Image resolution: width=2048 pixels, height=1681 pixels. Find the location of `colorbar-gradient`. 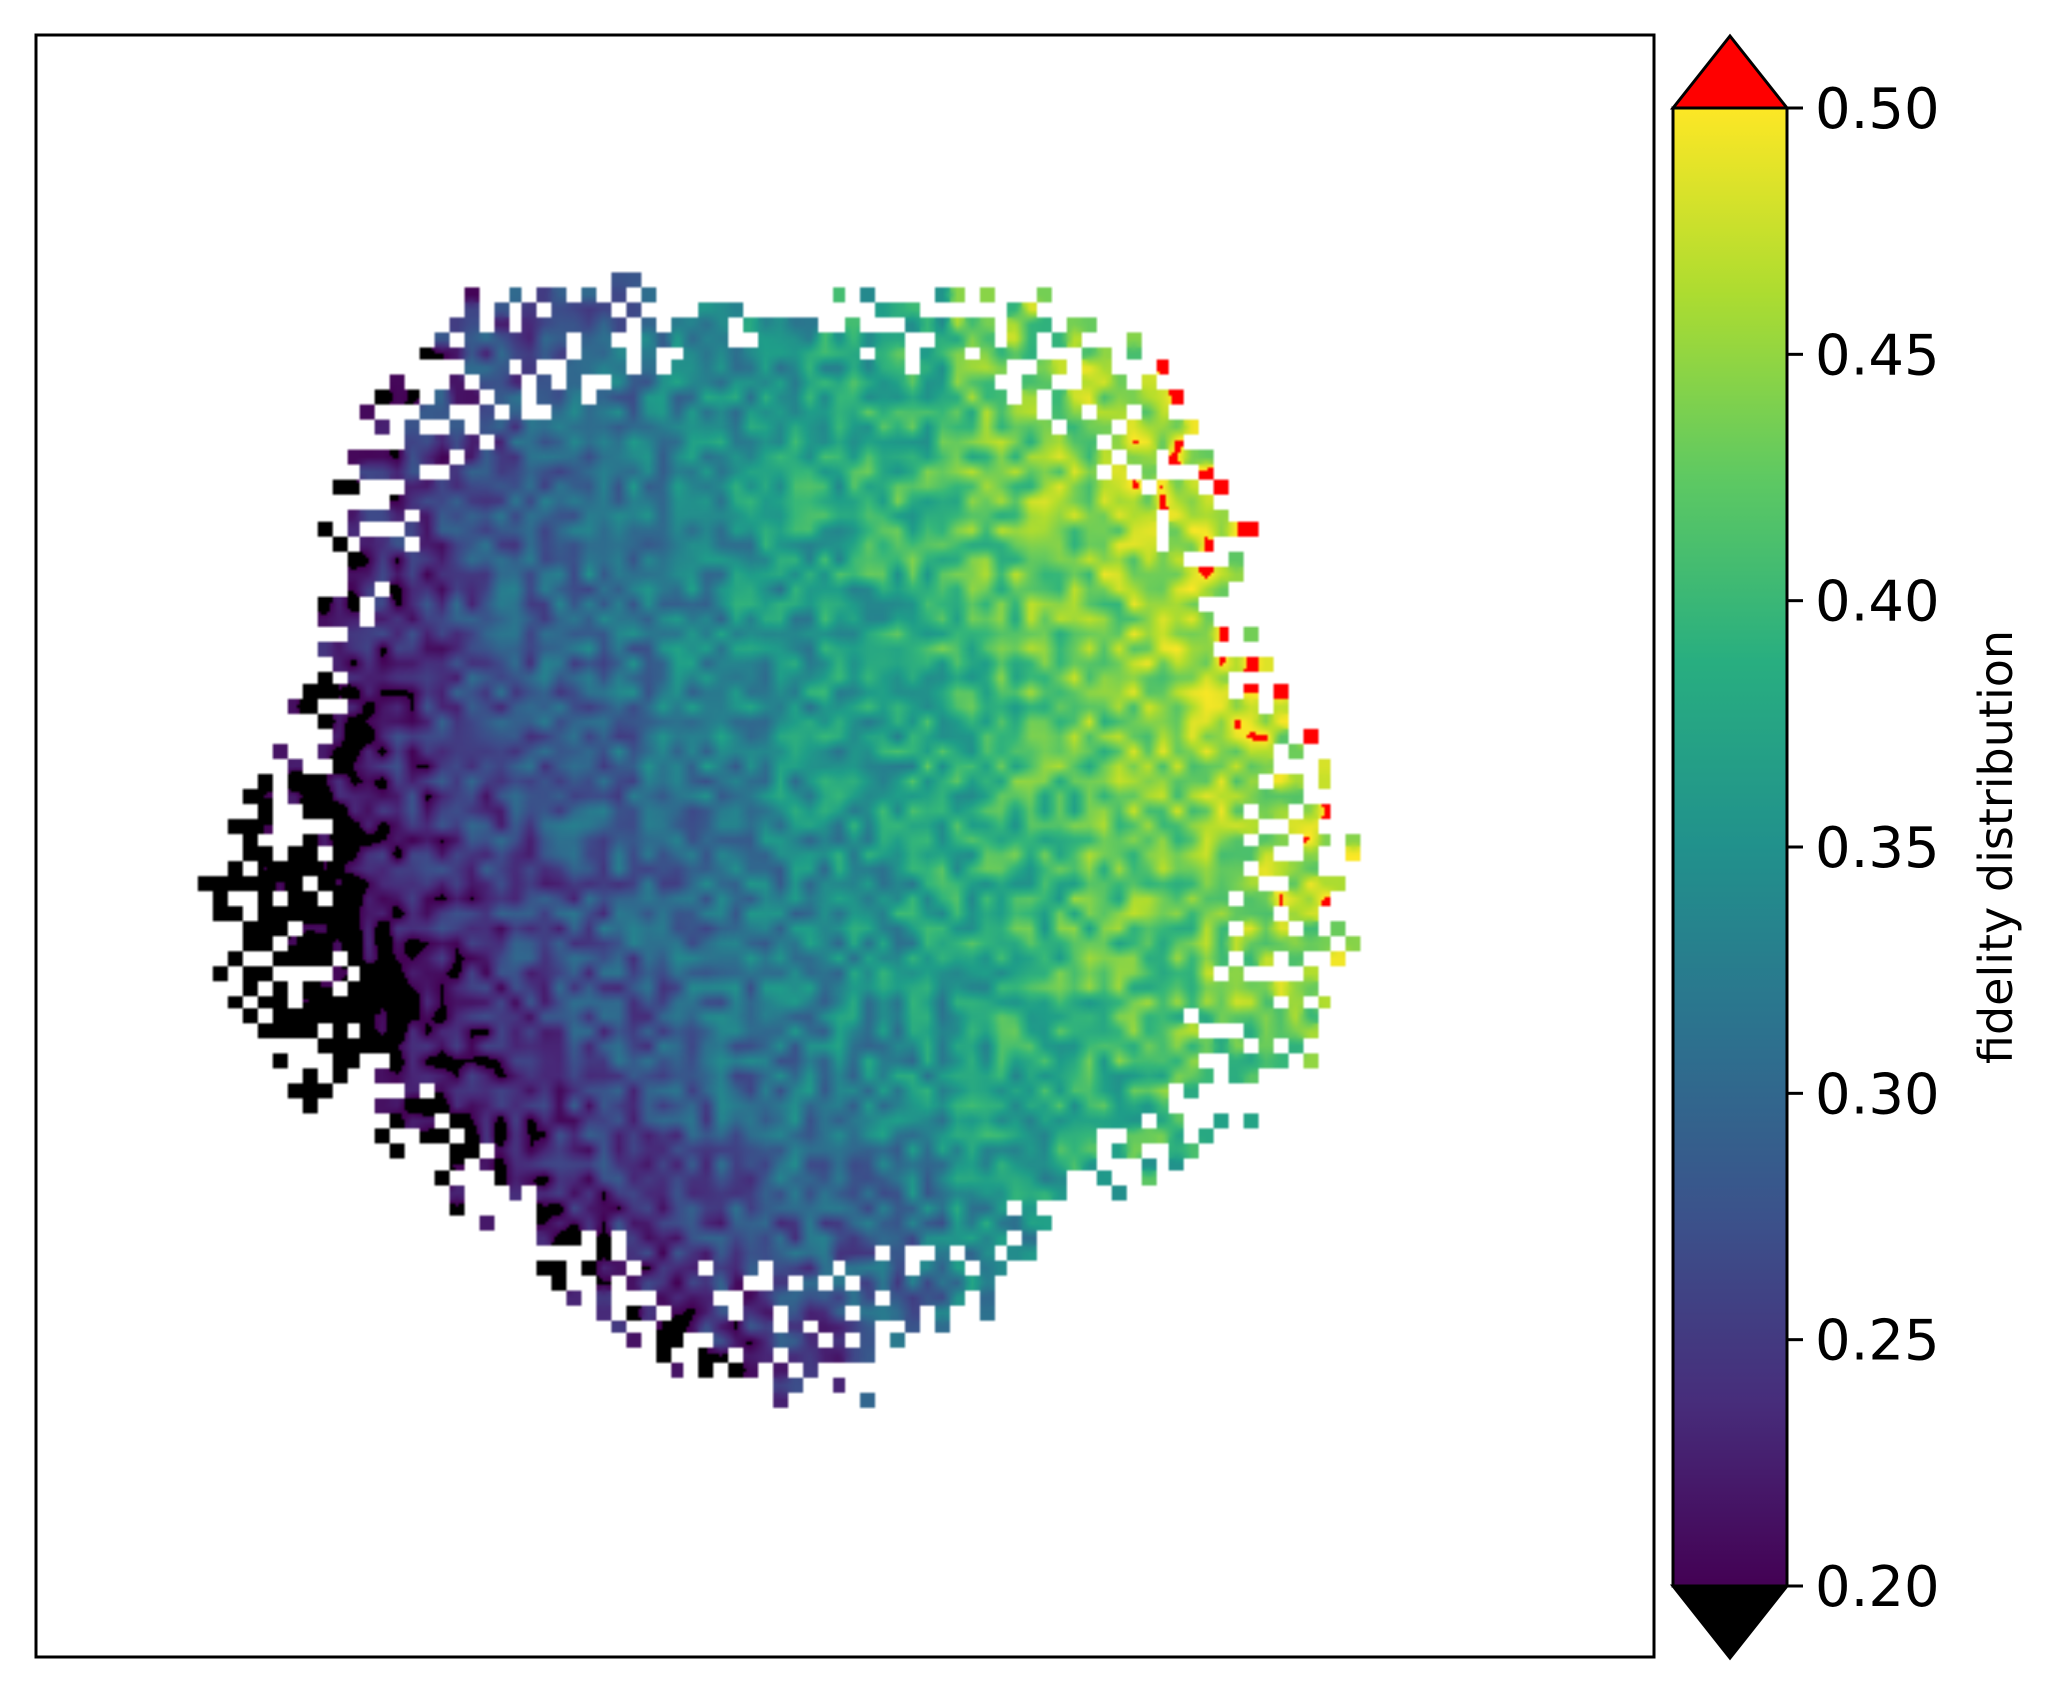

colorbar-gradient is located at coordinates (1730, 847).